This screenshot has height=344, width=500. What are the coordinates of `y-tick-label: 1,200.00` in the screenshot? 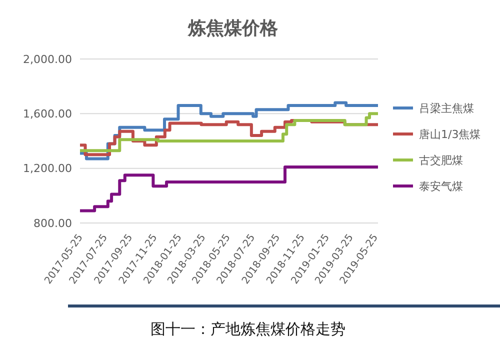 It's located at (47, 169).